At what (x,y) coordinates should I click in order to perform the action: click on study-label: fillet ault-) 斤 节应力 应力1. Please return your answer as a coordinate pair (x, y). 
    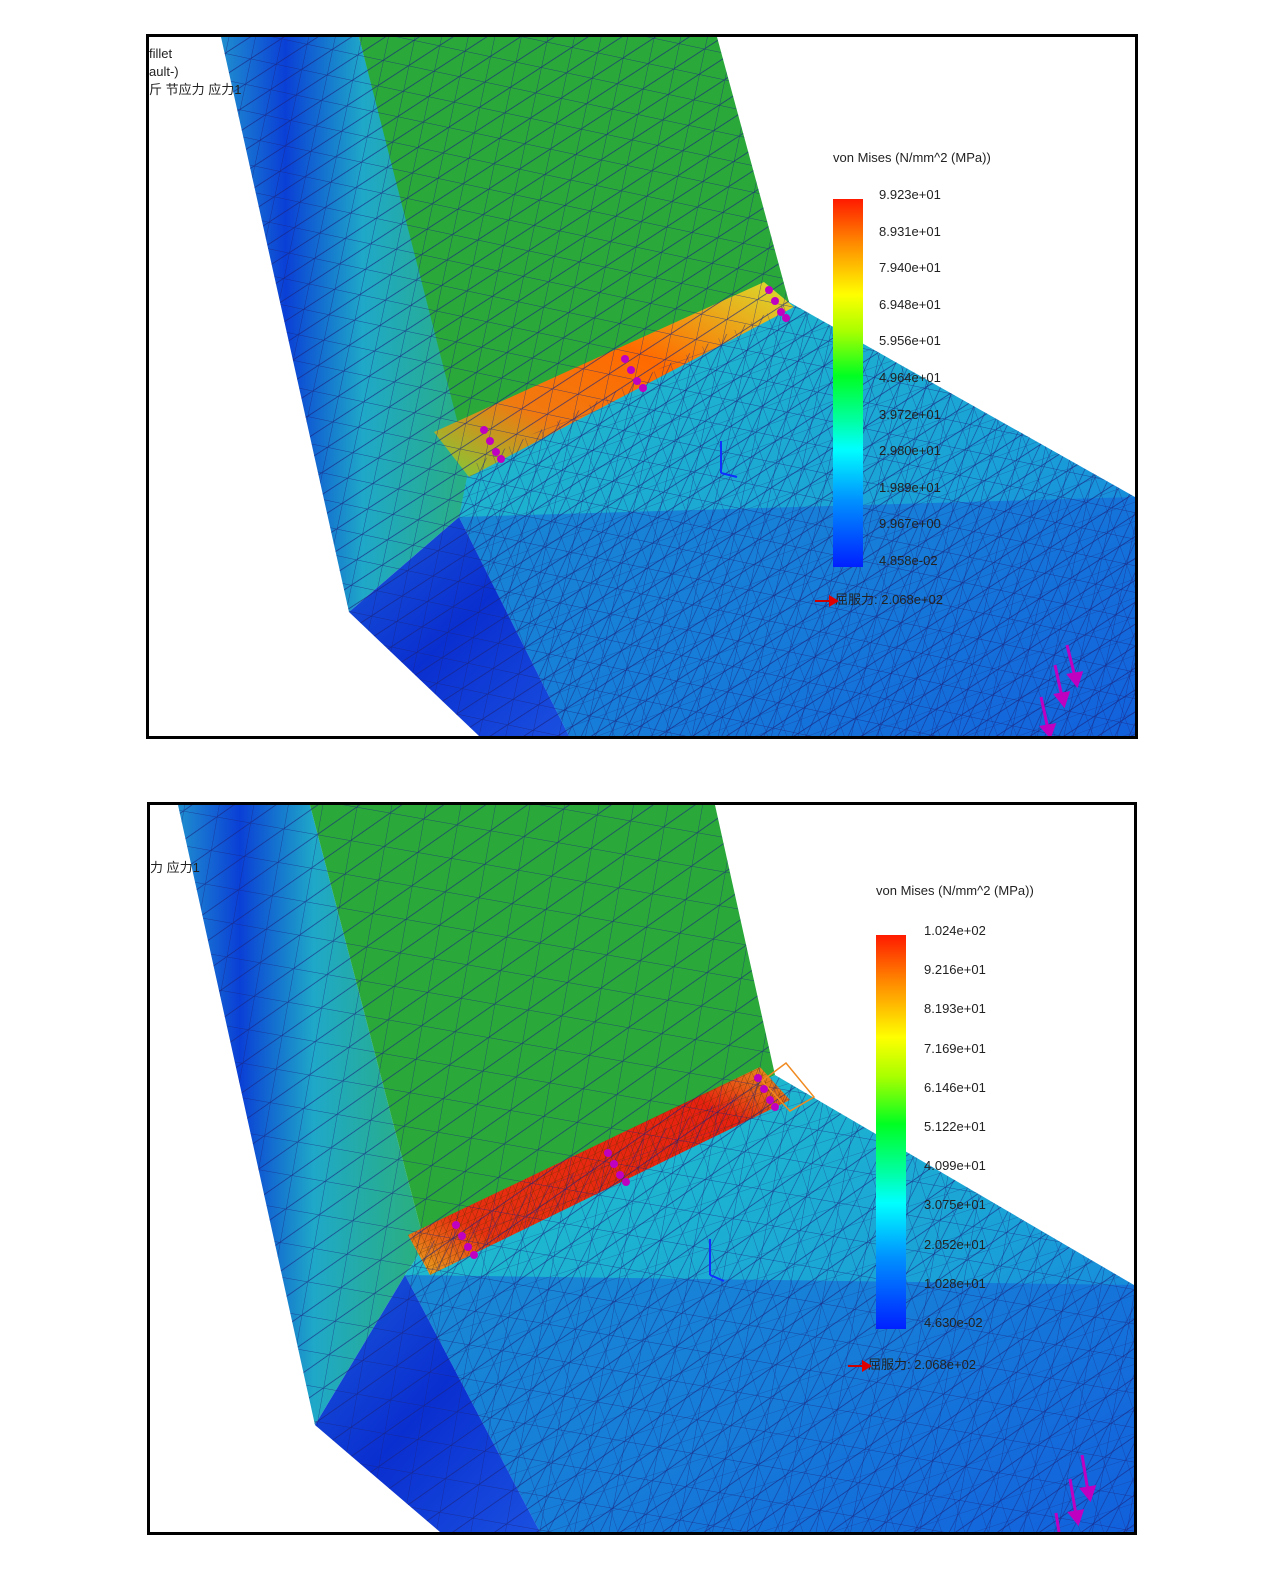
    Looking at the image, I should click on (195, 71).